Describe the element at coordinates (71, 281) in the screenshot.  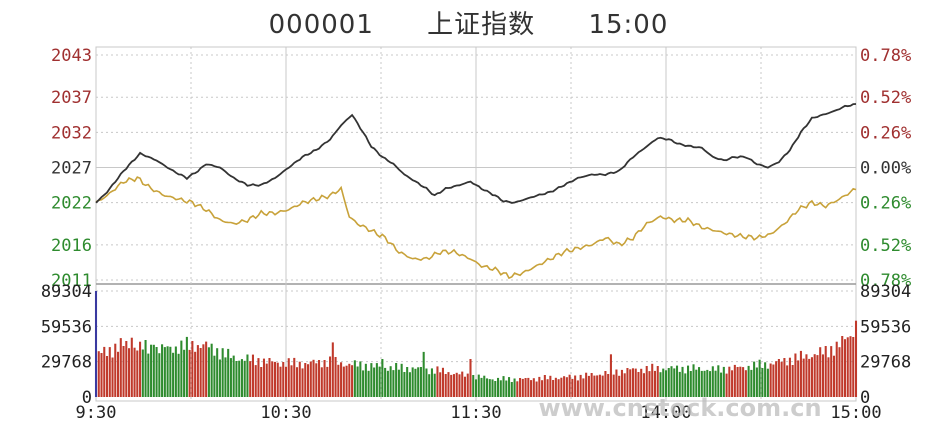
I see `price-tick-left: 2011` at that location.